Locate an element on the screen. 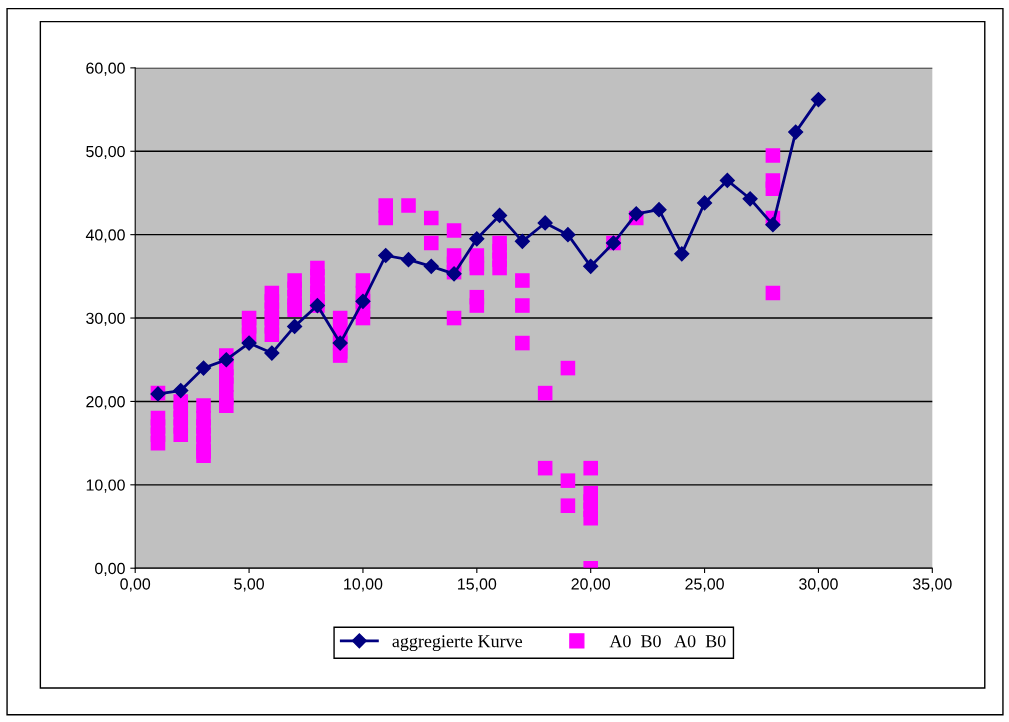 The image size is (1009, 722). y-tick-label: 50,00 is located at coordinates (105, 152).